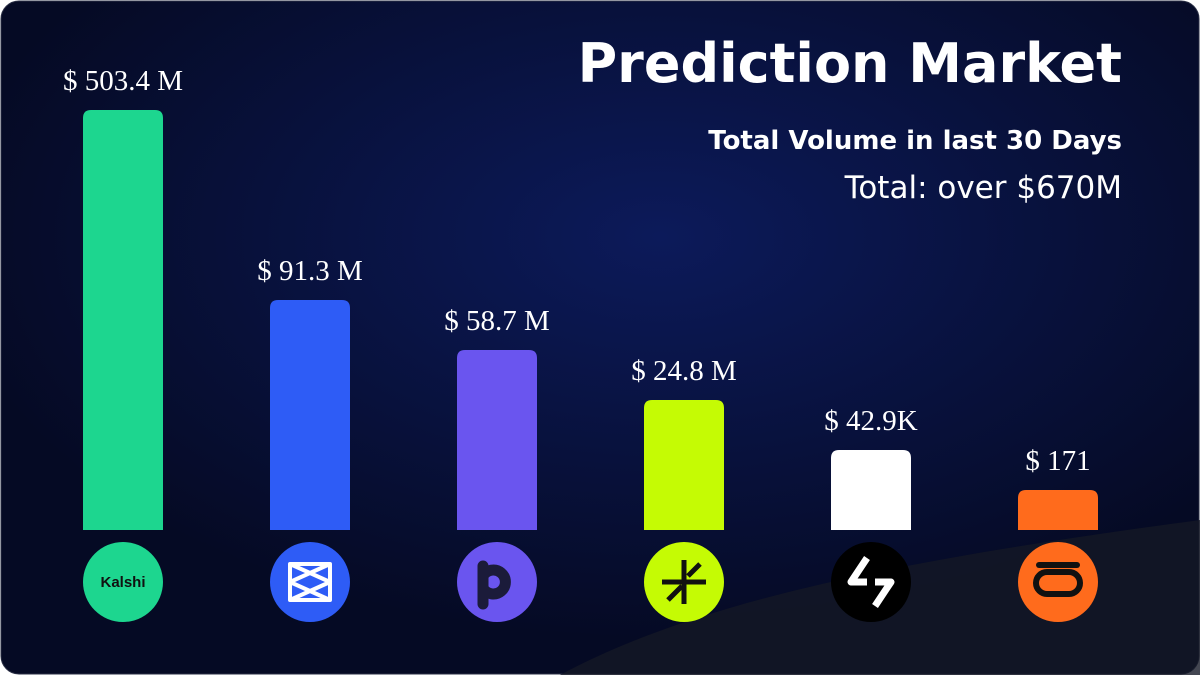  I want to click on value-label: $ 503.4 M, so click(123, 81).